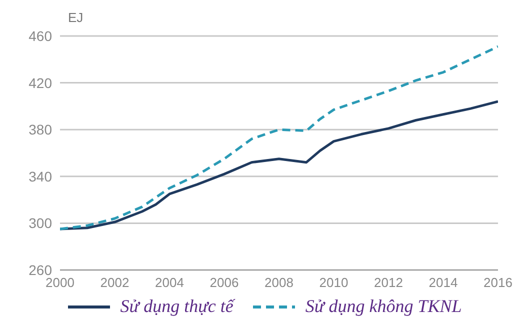 The width and height of the screenshot is (528, 334). Describe the element at coordinates (60, 282) in the screenshot. I see `x-tick-label: 2000` at that location.